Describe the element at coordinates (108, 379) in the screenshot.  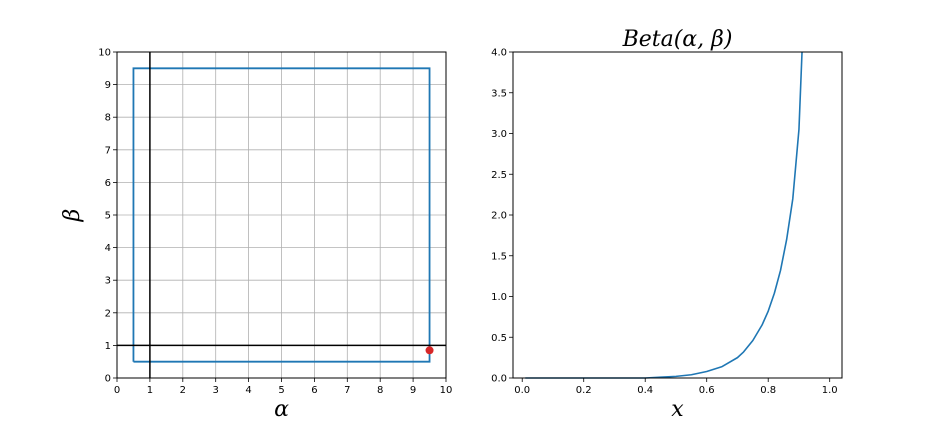
I see `beta-tick-label: 0` at that location.